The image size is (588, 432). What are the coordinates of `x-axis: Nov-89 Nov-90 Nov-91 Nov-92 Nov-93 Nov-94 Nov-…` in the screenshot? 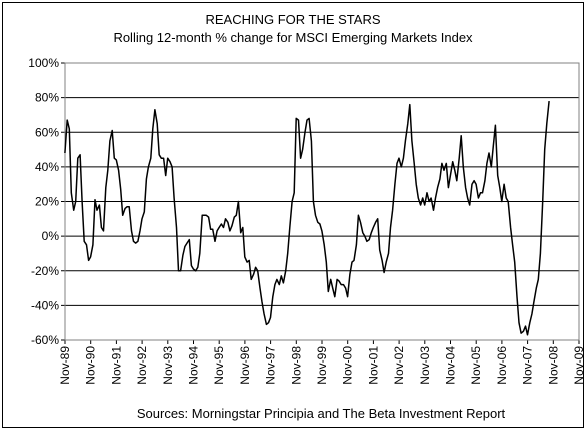 It's located at (322, 362).